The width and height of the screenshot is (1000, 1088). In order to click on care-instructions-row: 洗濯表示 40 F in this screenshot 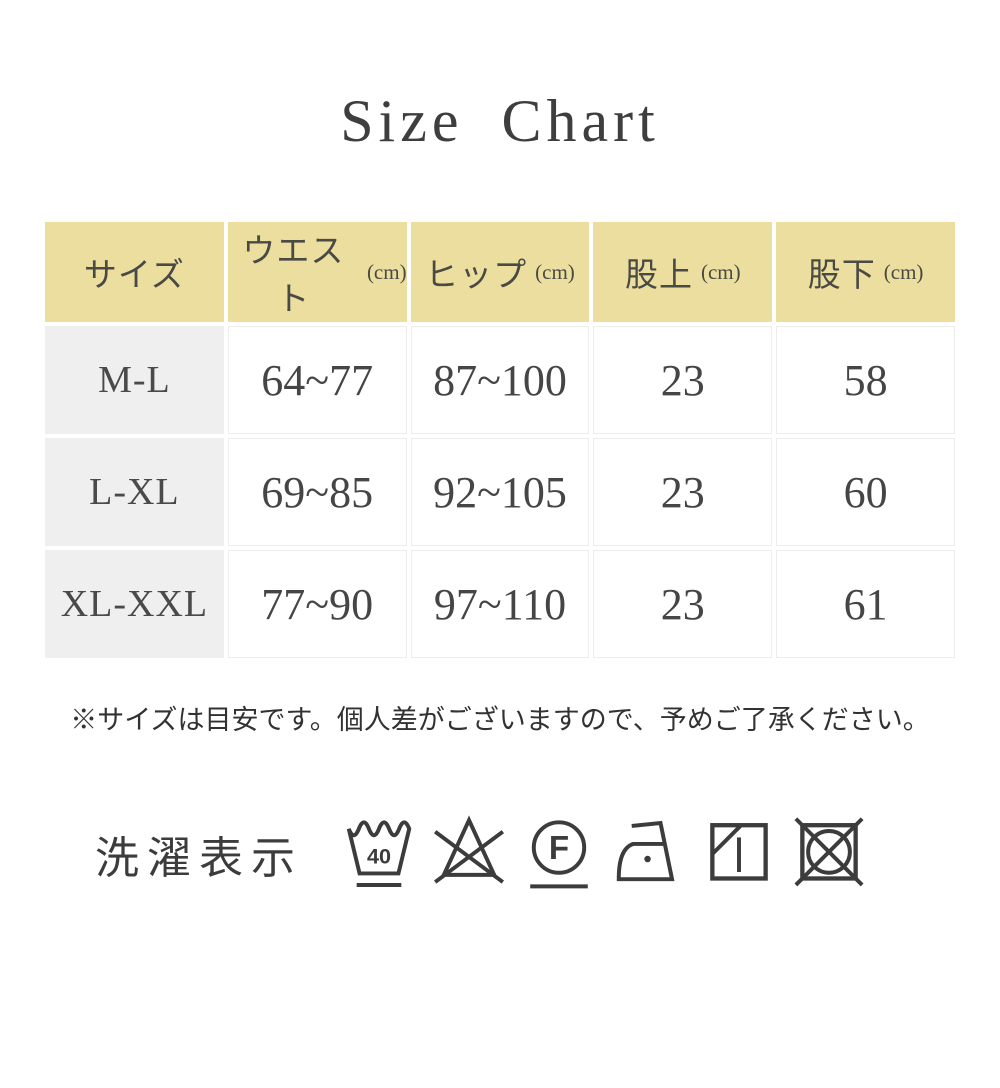, I will do `click(547, 854)`.